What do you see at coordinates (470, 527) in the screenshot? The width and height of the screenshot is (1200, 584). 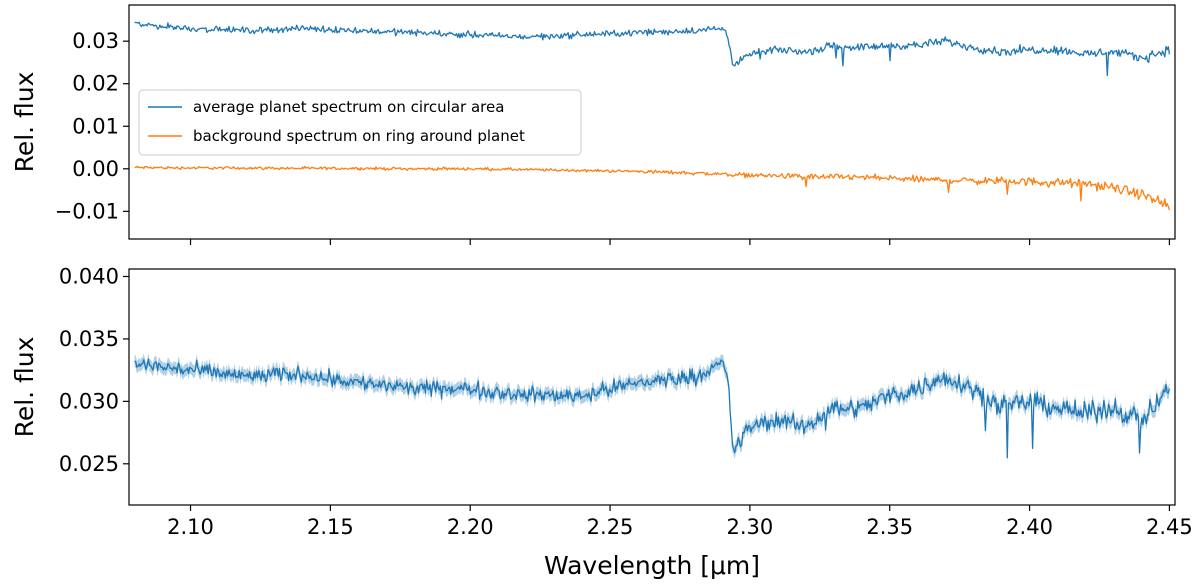 I see `x-tick-label: 2.20` at bounding box center [470, 527].